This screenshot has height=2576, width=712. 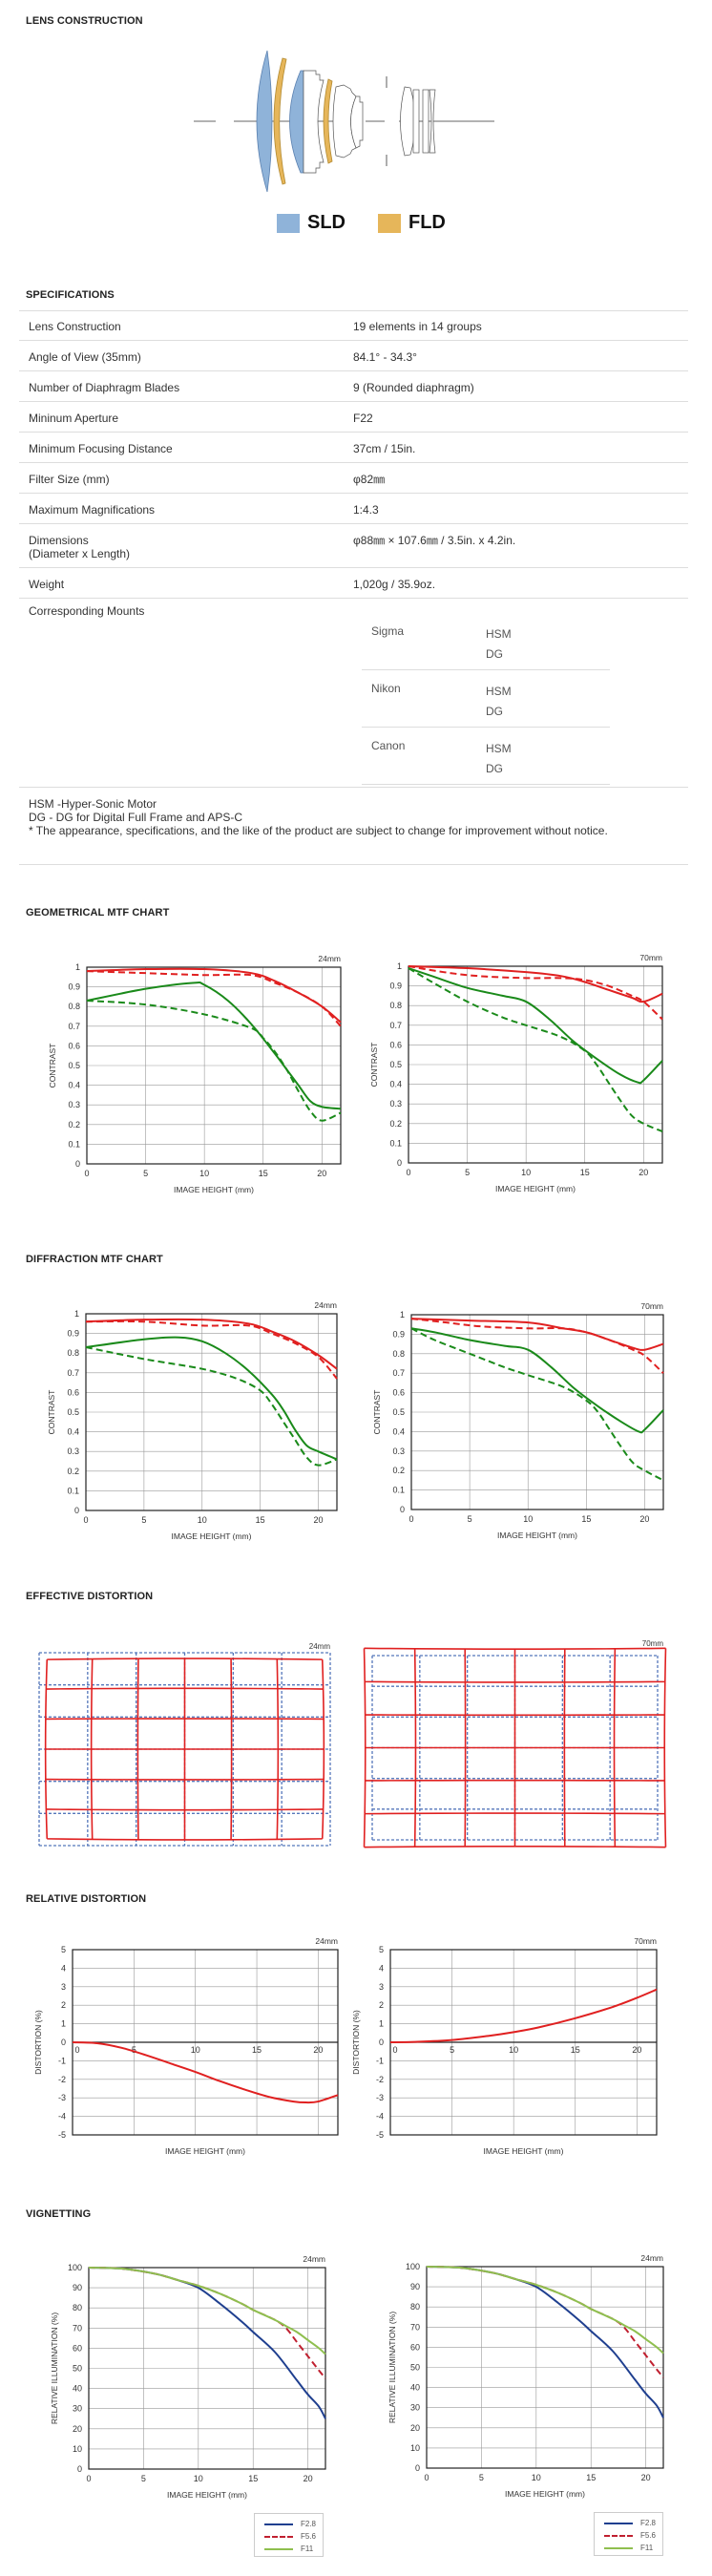 What do you see at coordinates (47, 584) in the screenshot?
I see `spec-label: Weight` at bounding box center [47, 584].